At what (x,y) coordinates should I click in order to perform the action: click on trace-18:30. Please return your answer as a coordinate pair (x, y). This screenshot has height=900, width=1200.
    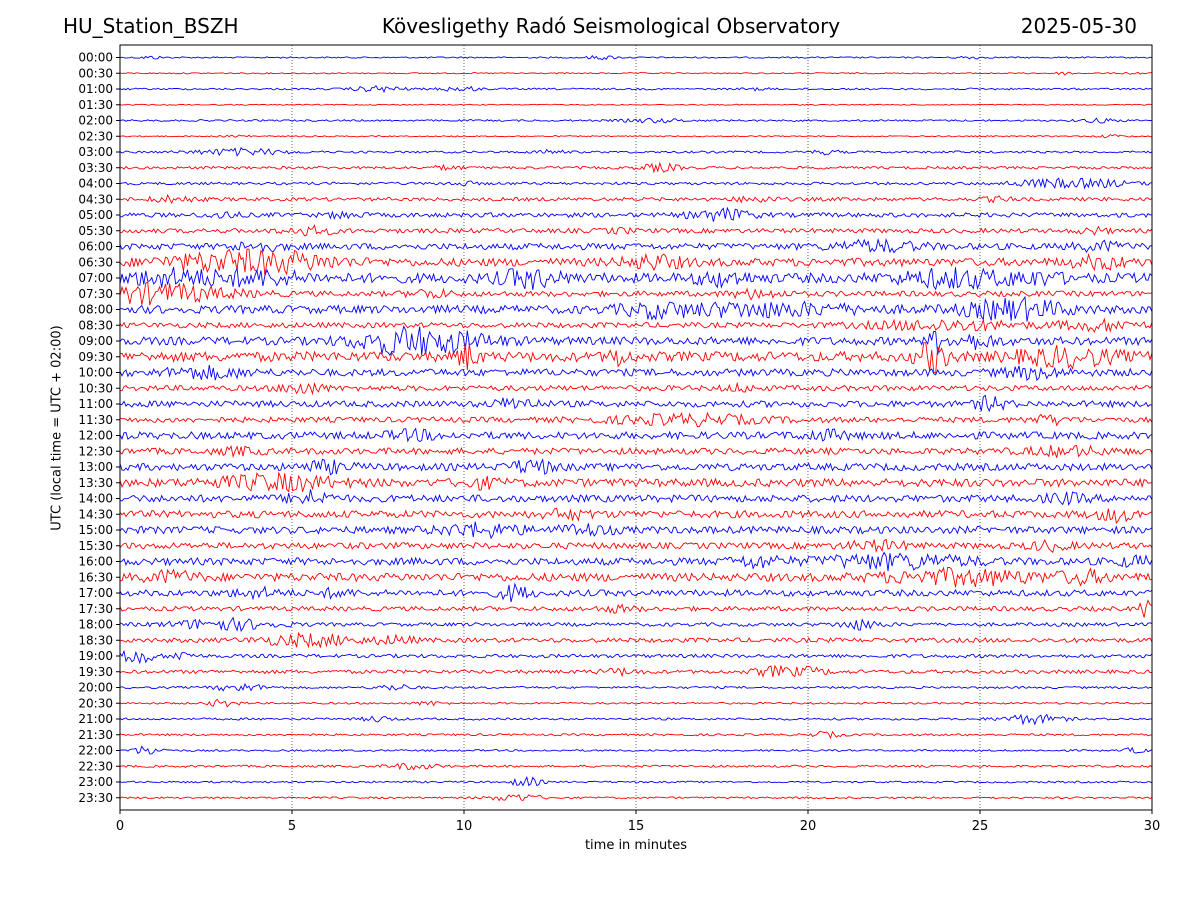
    Looking at the image, I should click on (636, 640).